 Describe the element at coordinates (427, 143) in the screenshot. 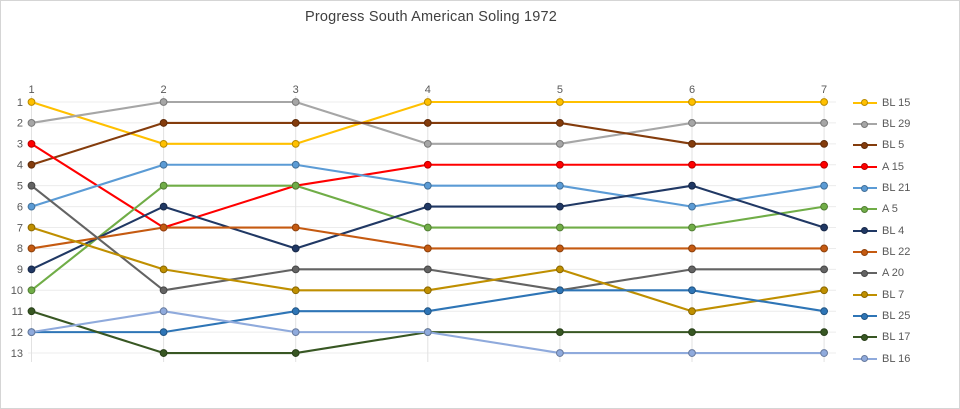

I see `marker-bl-29-x4` at that location.